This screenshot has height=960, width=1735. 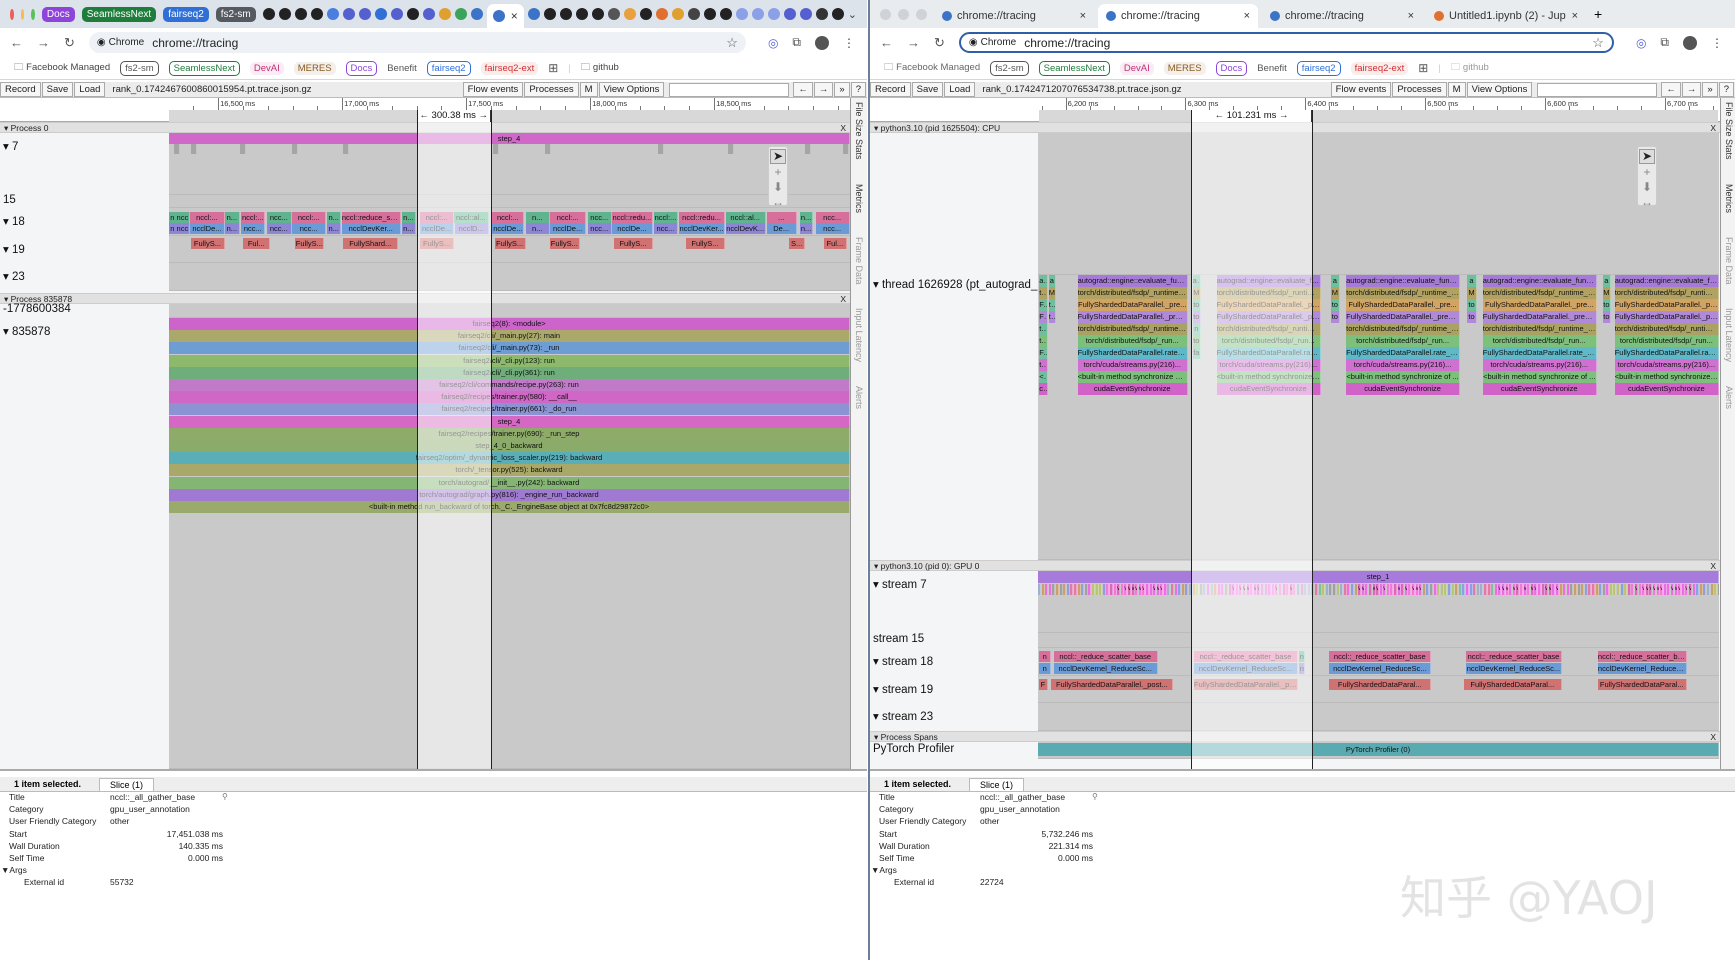 I want to click on bookmark-devai: DevAI, so click(x=1136, y=68).